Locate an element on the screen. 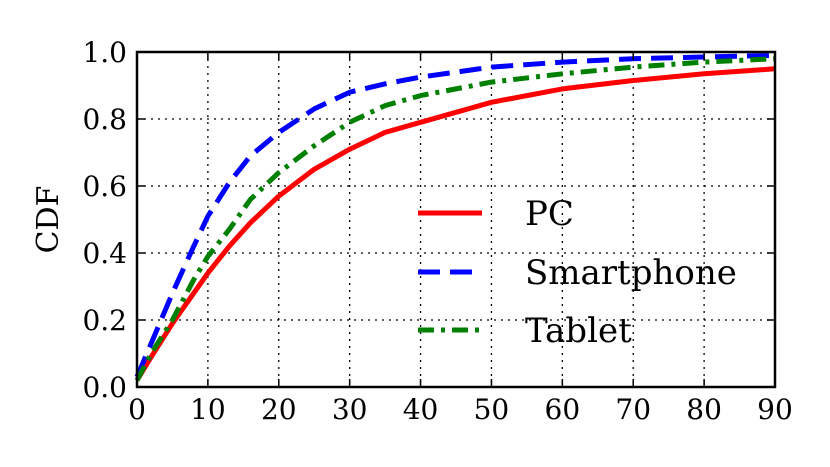 The image size is (830, 467). y-tick-label: 0.8 is located at coordinates (104, 119).